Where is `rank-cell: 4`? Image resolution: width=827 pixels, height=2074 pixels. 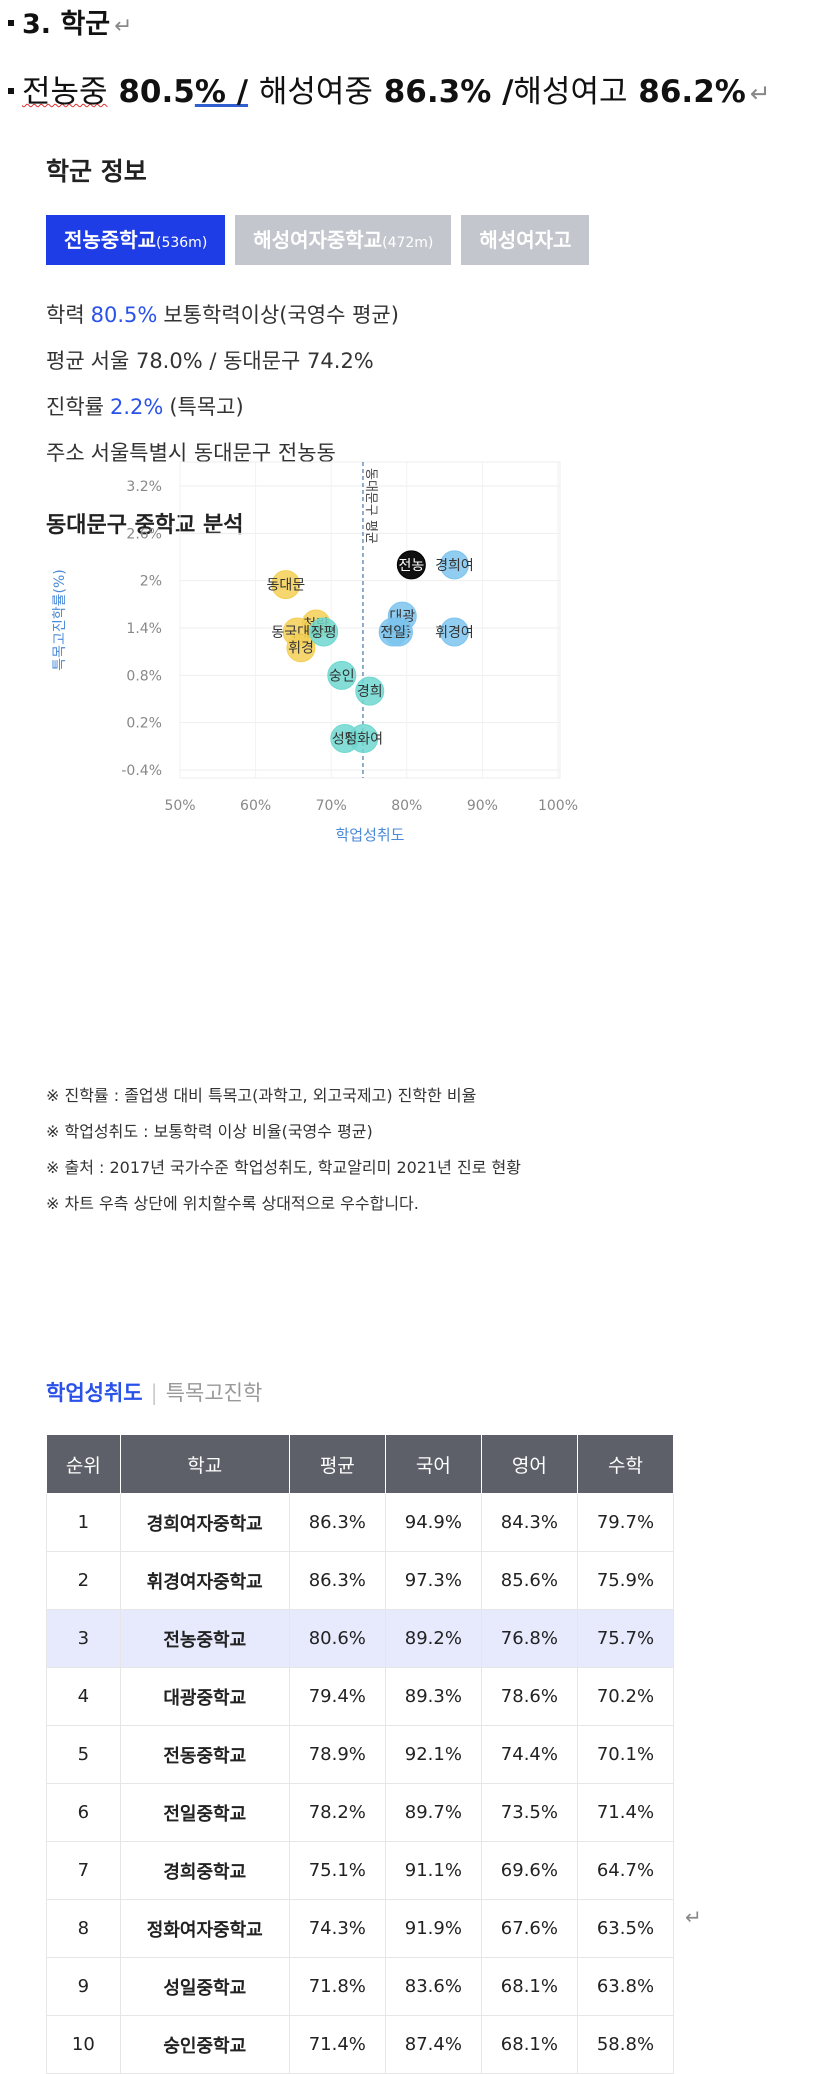
rank-cell: 4 is located at coordinates (83, 1696).